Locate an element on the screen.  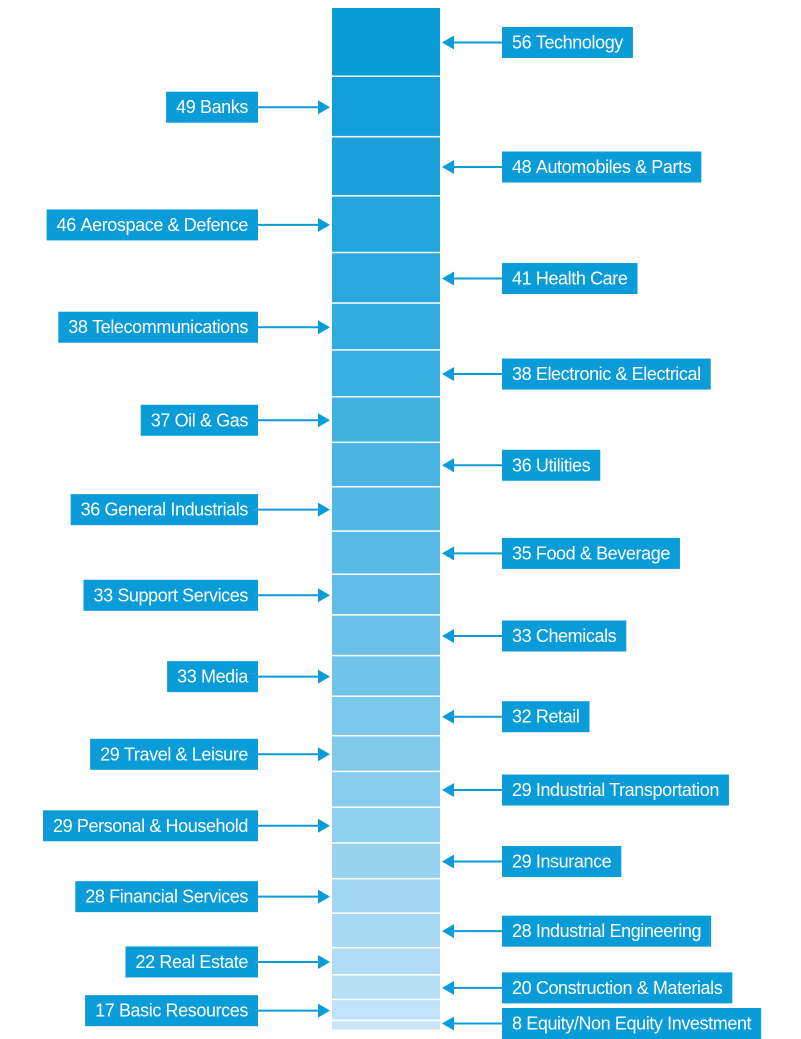
label: 38 Electronic & Electrical is located at coordinates (606, 374).